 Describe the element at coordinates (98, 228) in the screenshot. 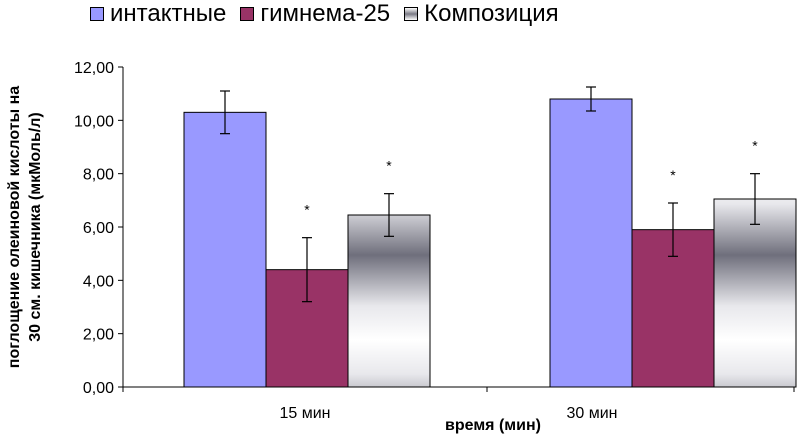

I see `y-tick-label: 6,00` at that location.